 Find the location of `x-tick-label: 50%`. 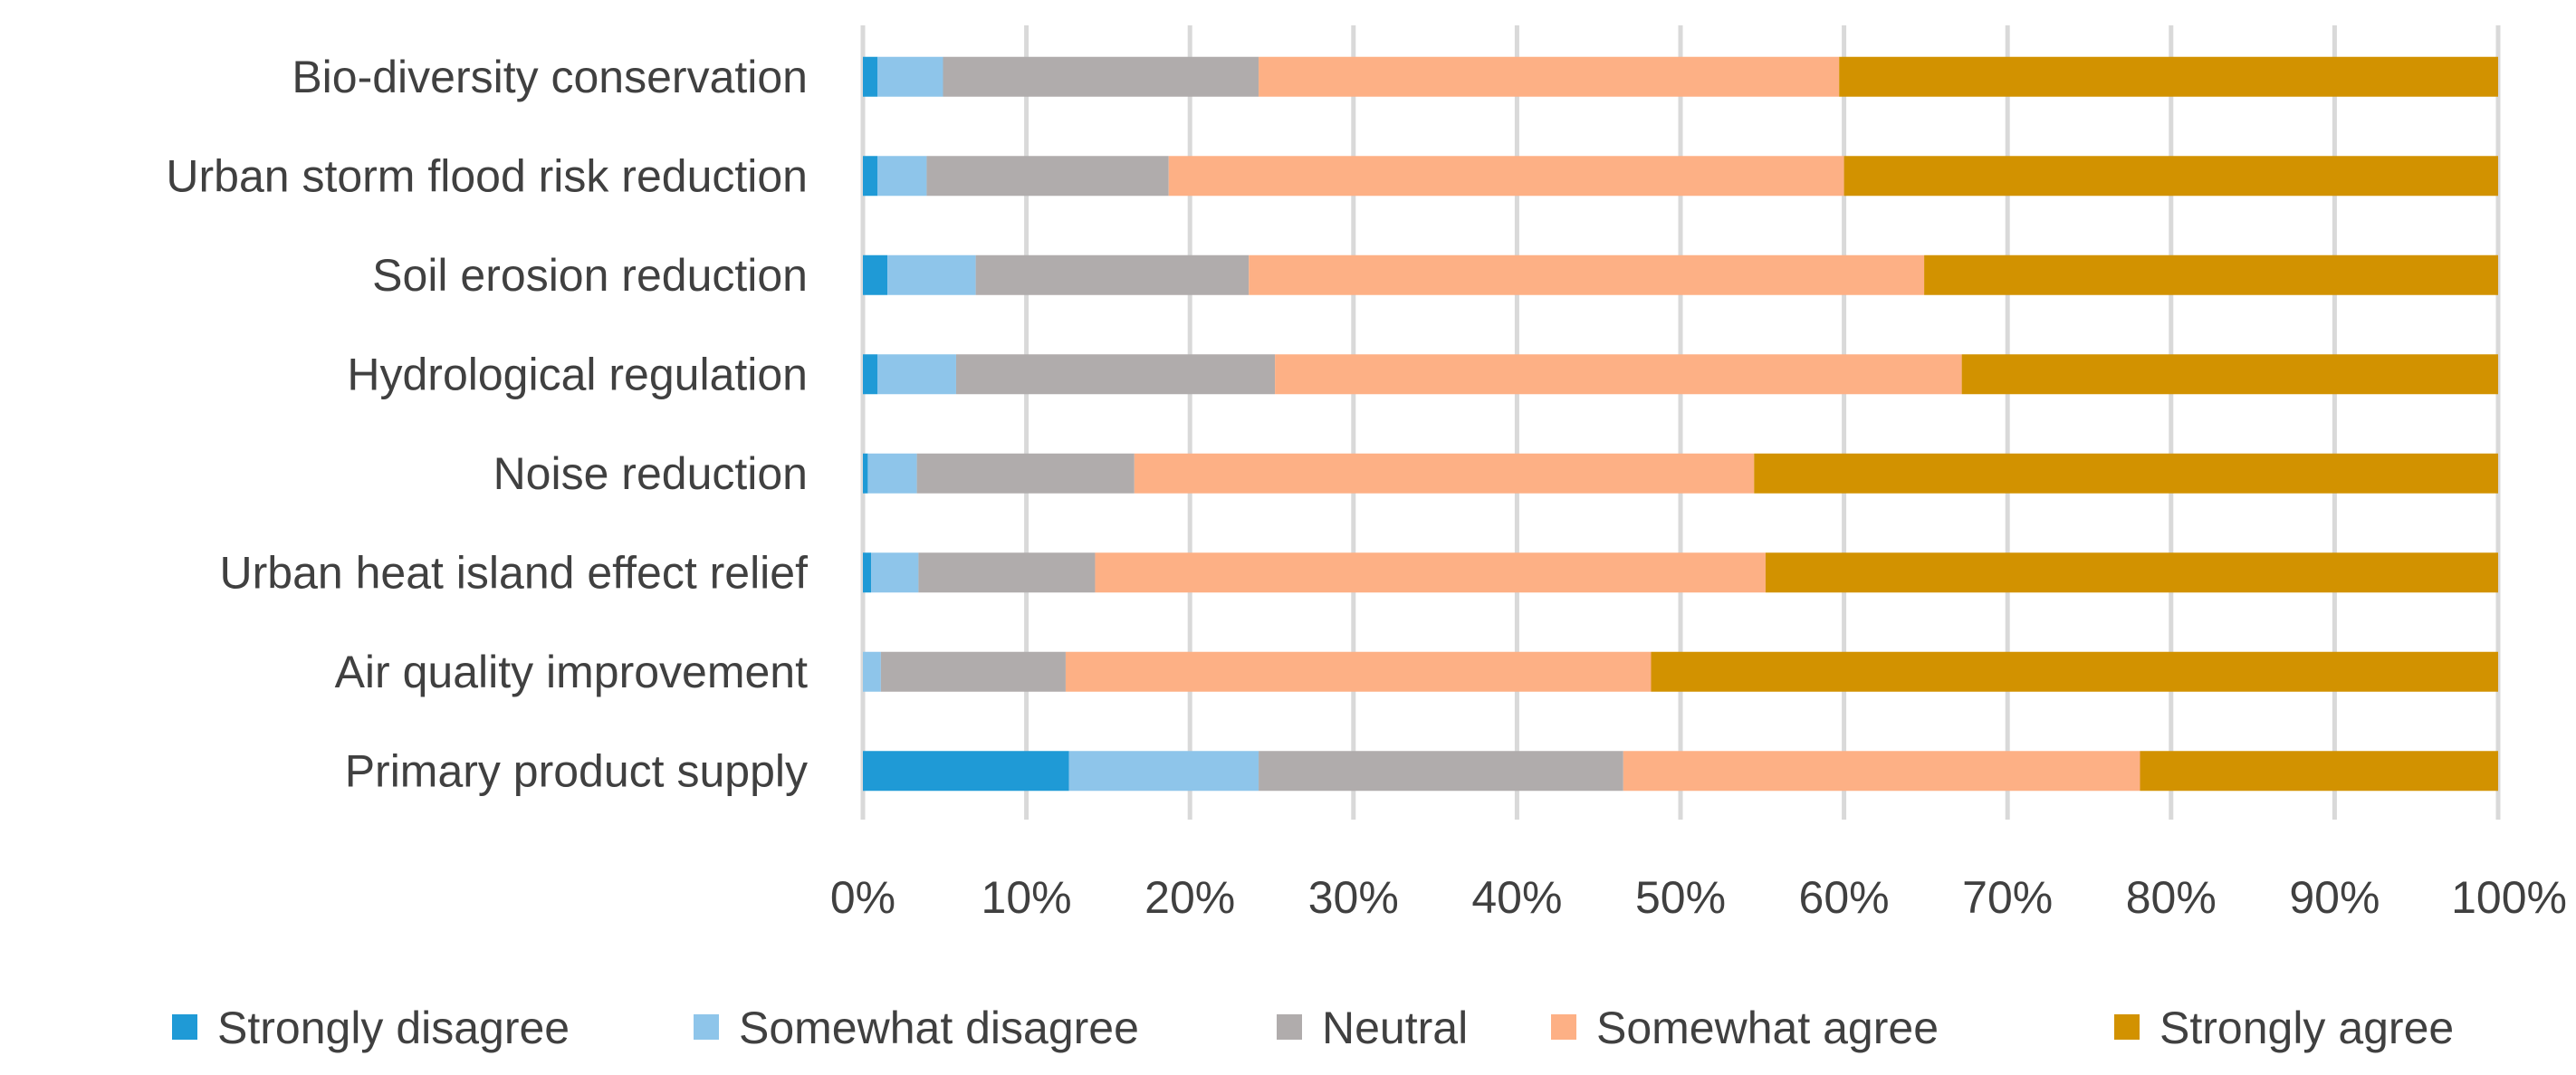

x-tick-label: 50% is located at coordinates (1680, 897).